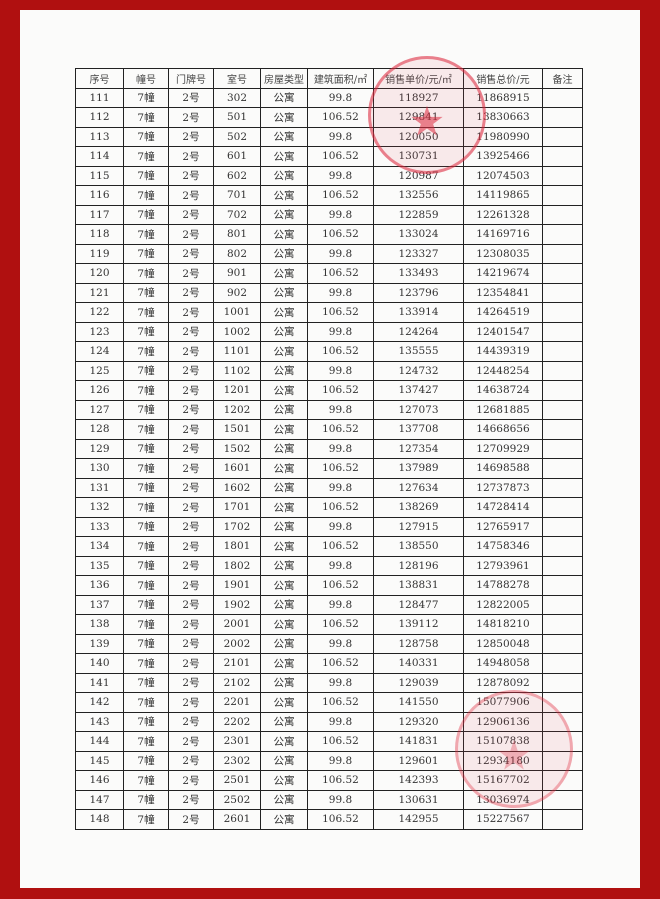 This screenshot has height=899, width=660. What do you see at coordinates (503, 117) in the screenshot?
I see `cell-total-price: 13830663` at bounding box center [503, 117].